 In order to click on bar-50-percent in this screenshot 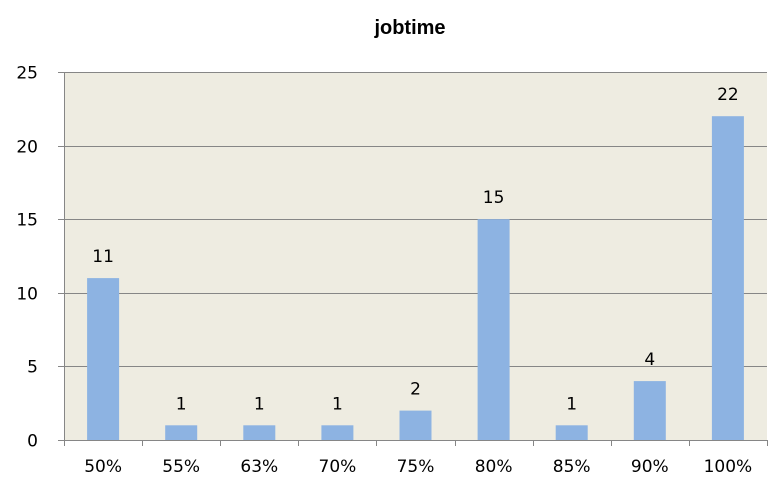, I will do `click(103, 359)`.